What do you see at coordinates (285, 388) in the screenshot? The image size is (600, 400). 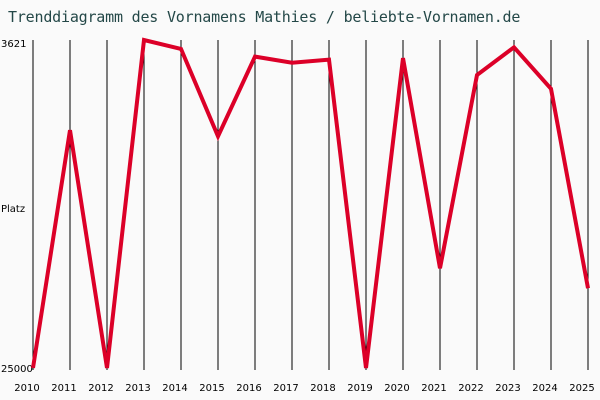 I see `x-tick-label: 2017` at bounding box center [285, 388].